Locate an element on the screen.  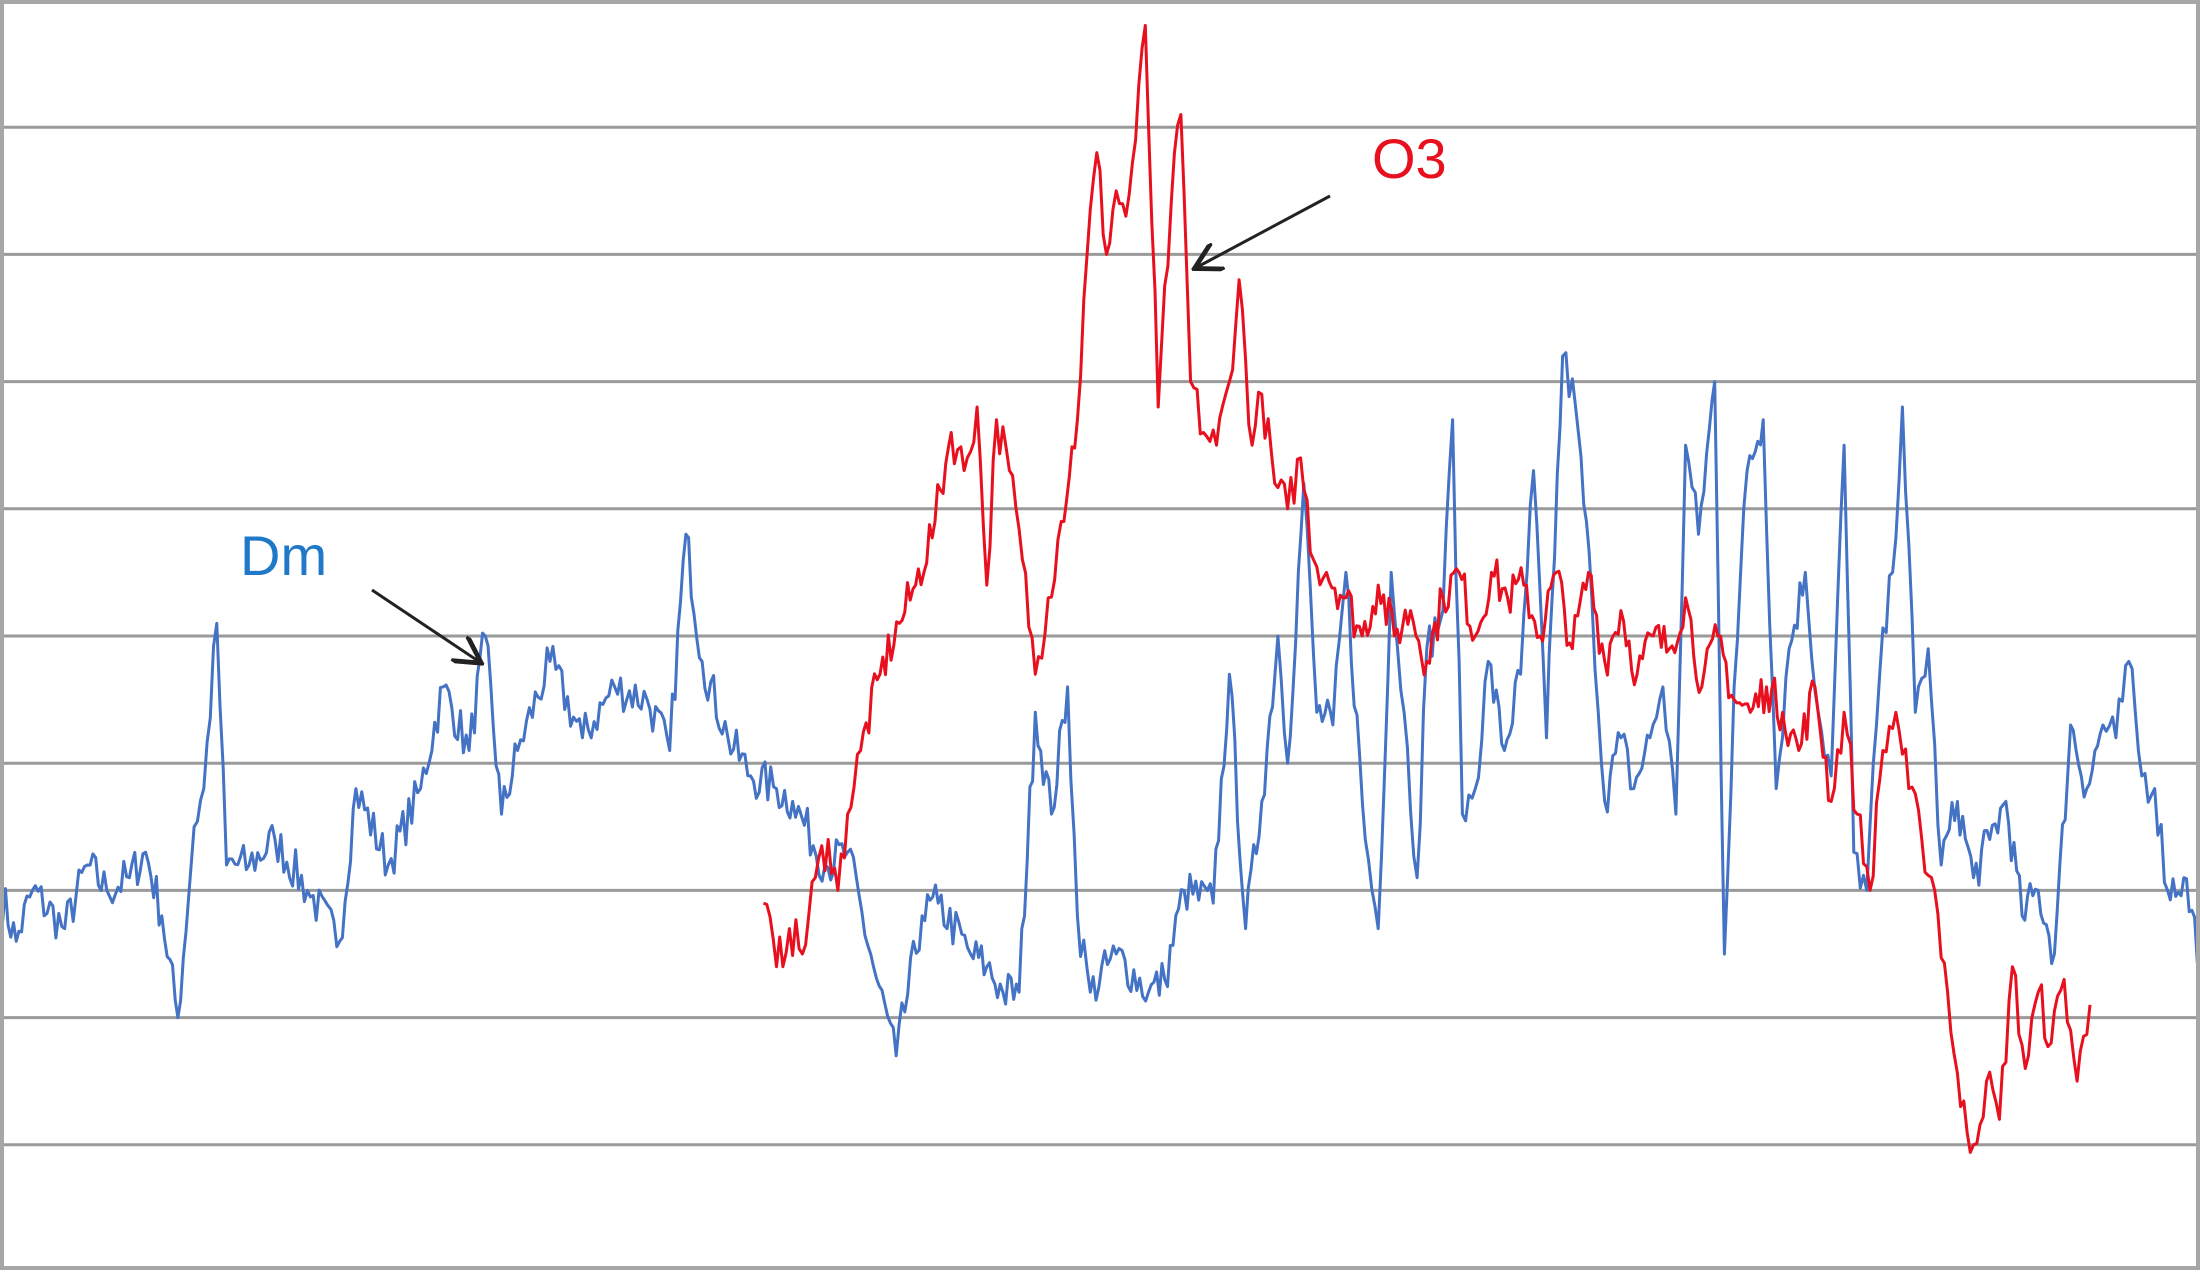
annotation-arrow-dm is located at coordinates (425, 624).